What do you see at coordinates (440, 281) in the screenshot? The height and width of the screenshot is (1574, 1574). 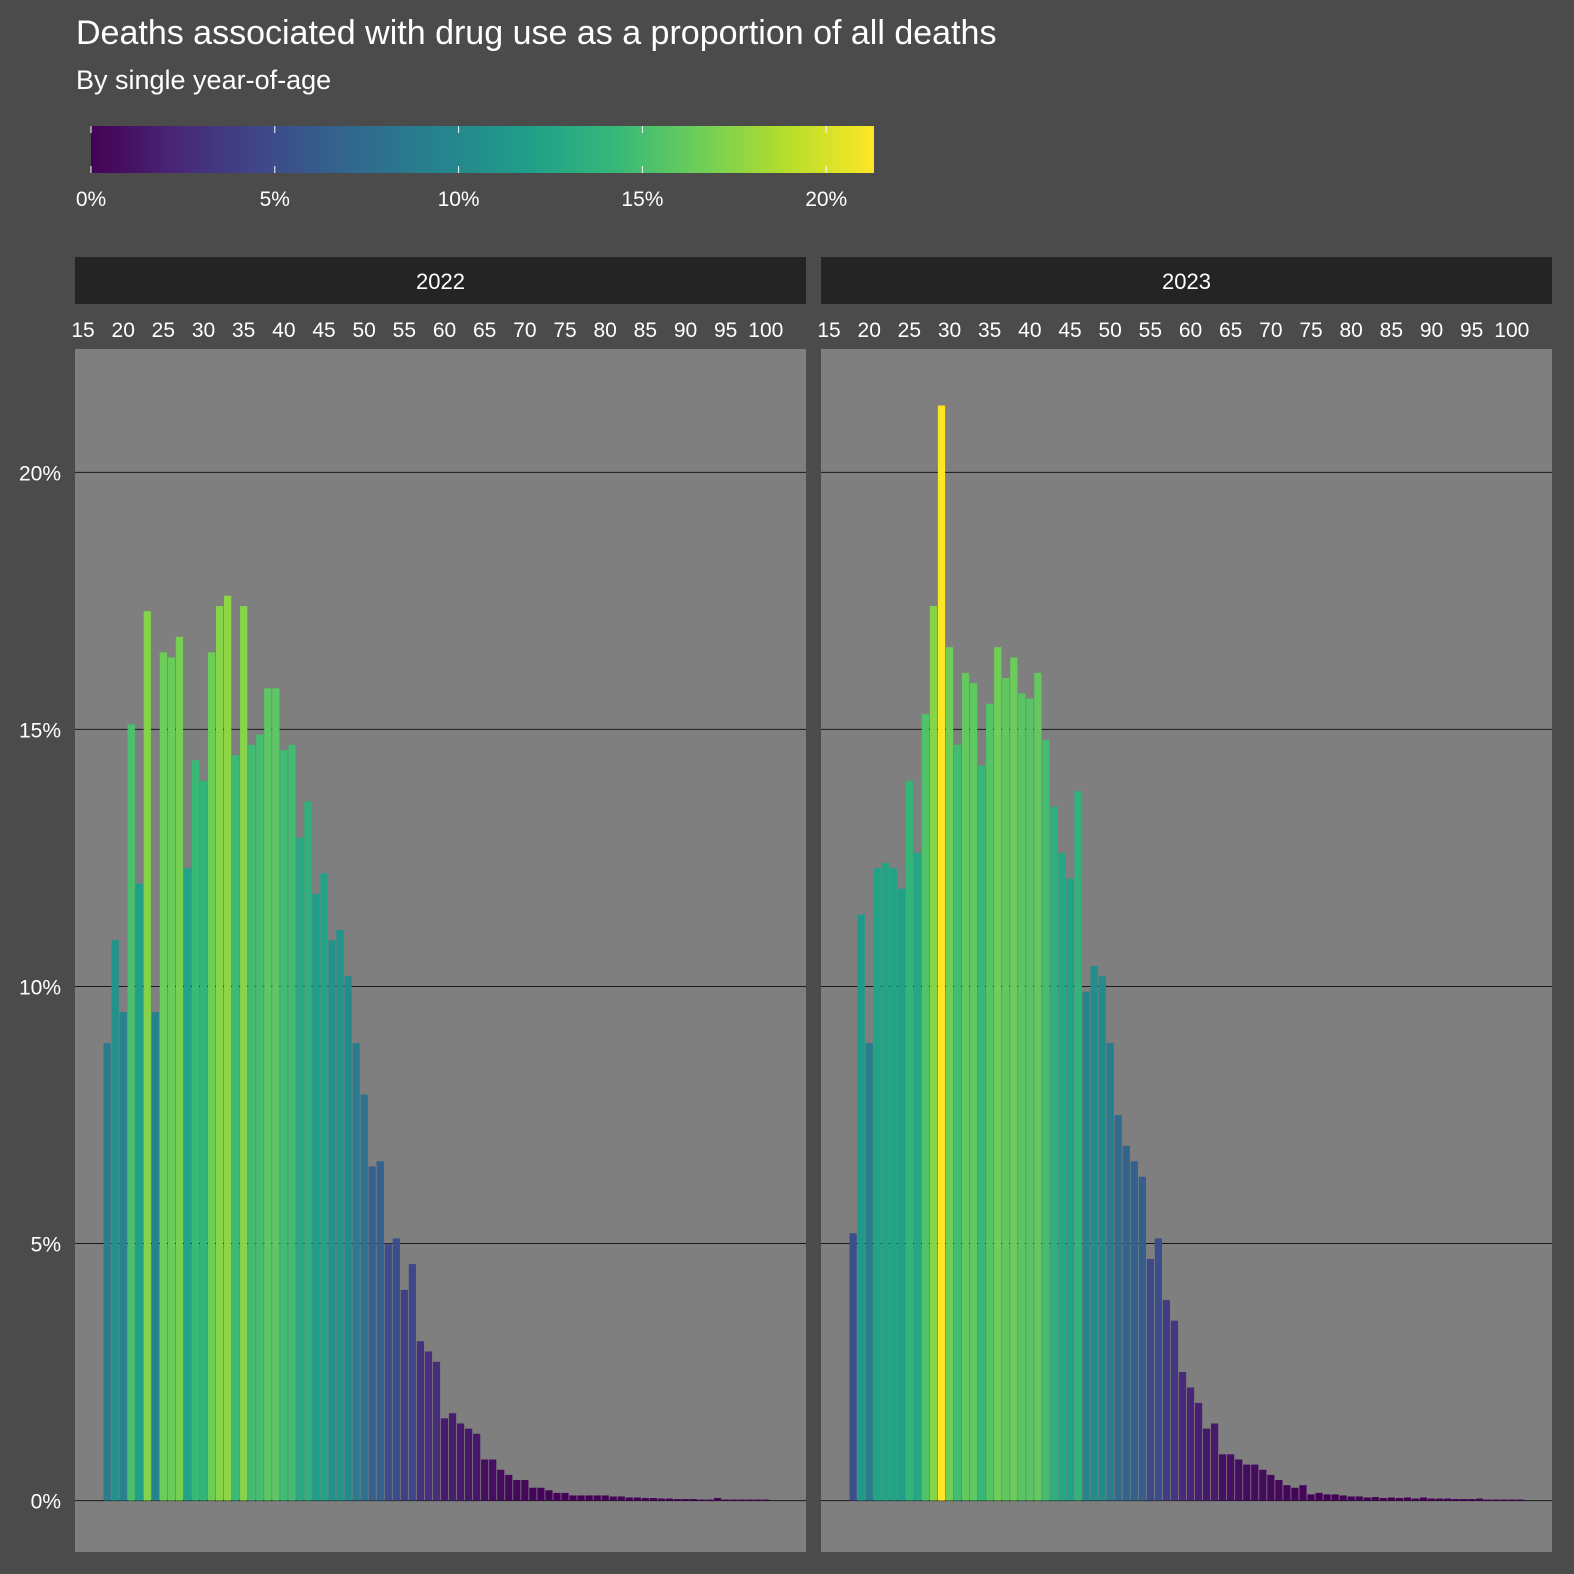 I see `facet-strip-label: 2022` at bounding box center [440, 281].